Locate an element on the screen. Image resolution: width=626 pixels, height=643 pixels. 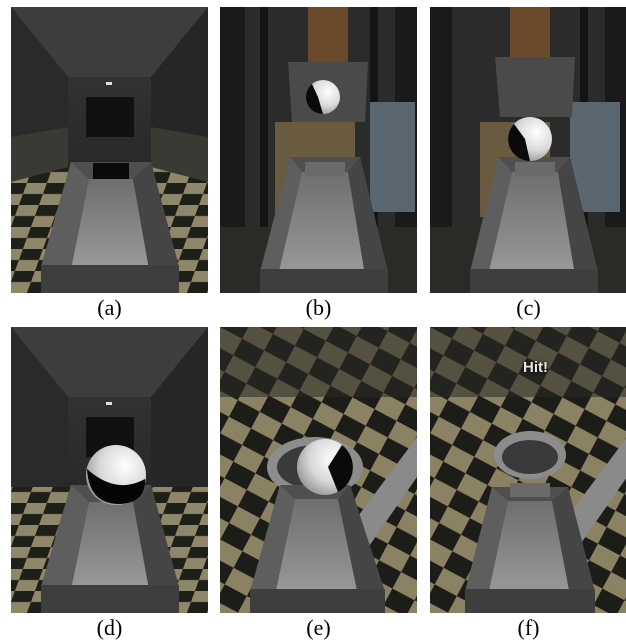
caption-a: (a) is located at coordinates (109, 307).